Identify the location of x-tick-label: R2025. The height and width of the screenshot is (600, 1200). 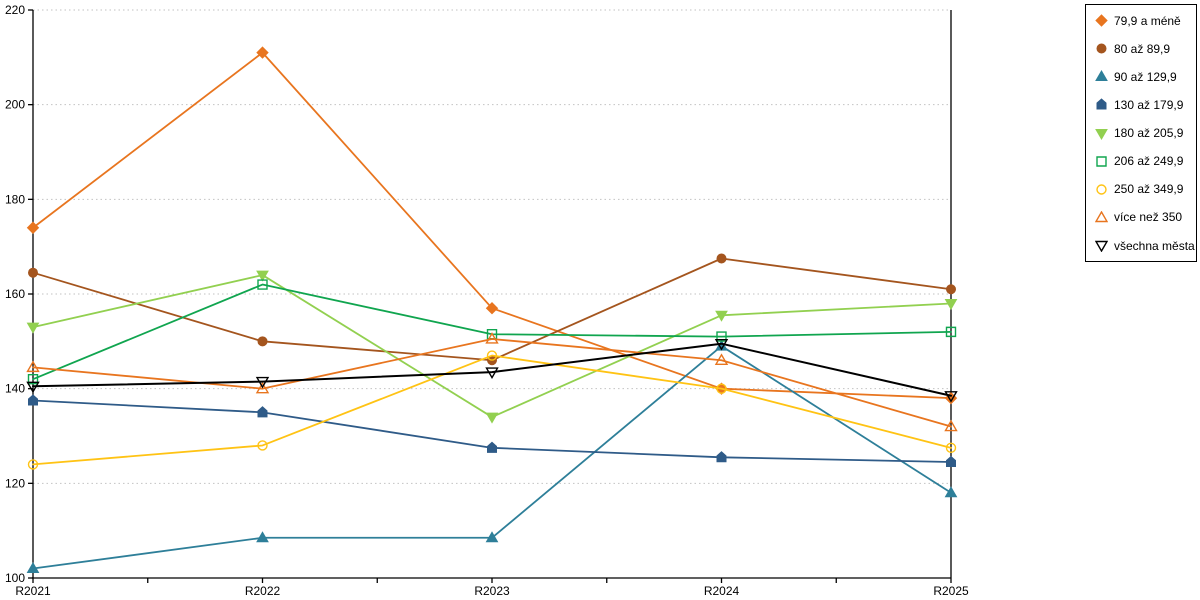
(951, 591).